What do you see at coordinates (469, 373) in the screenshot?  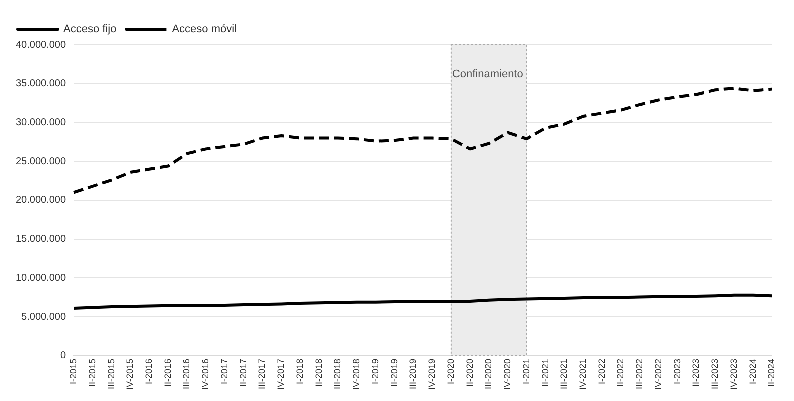 I see `x-tick-label: II-2020` at bounding box center [469, 373].